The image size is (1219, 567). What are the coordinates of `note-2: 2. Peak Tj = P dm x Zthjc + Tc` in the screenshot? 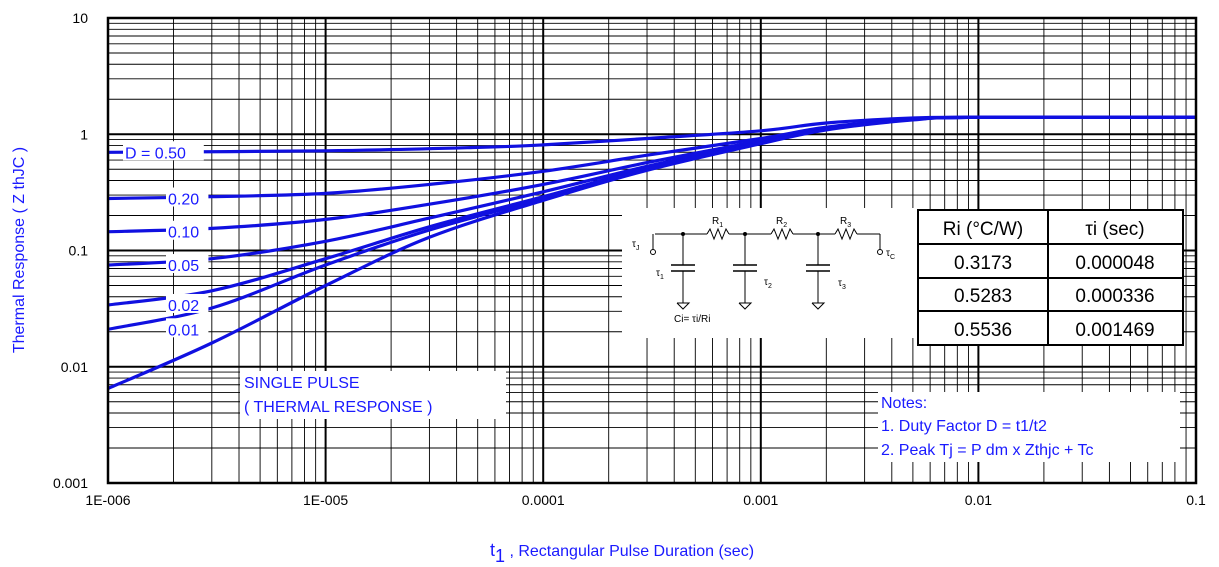 It's located at (987, 450).